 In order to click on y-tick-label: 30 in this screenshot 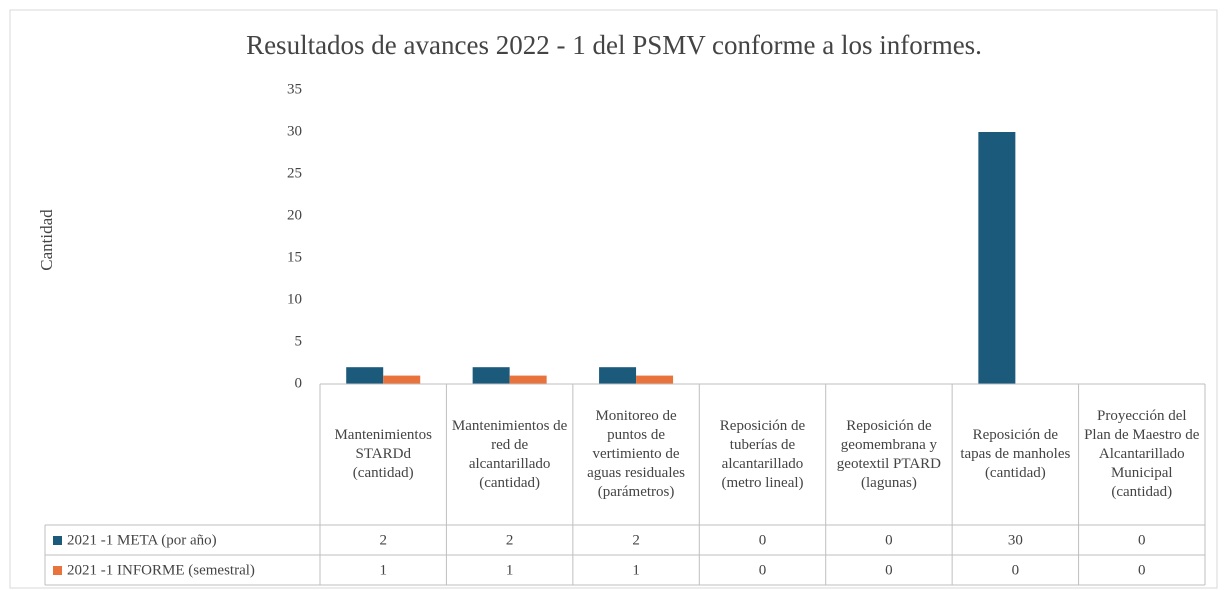, I will do `click(294, 131)`.